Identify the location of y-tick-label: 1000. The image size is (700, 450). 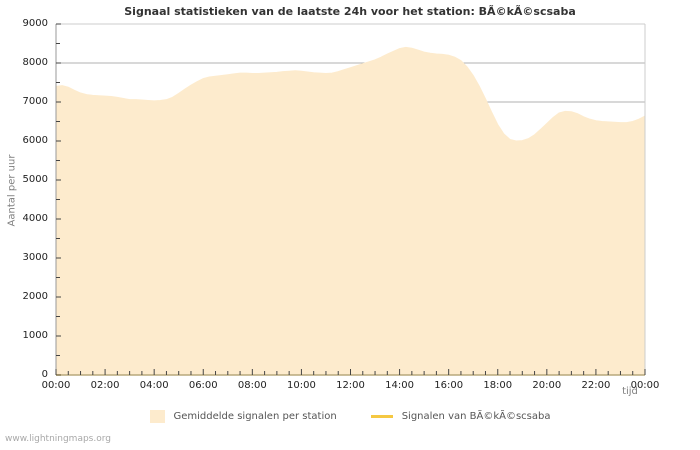
(35, 335).